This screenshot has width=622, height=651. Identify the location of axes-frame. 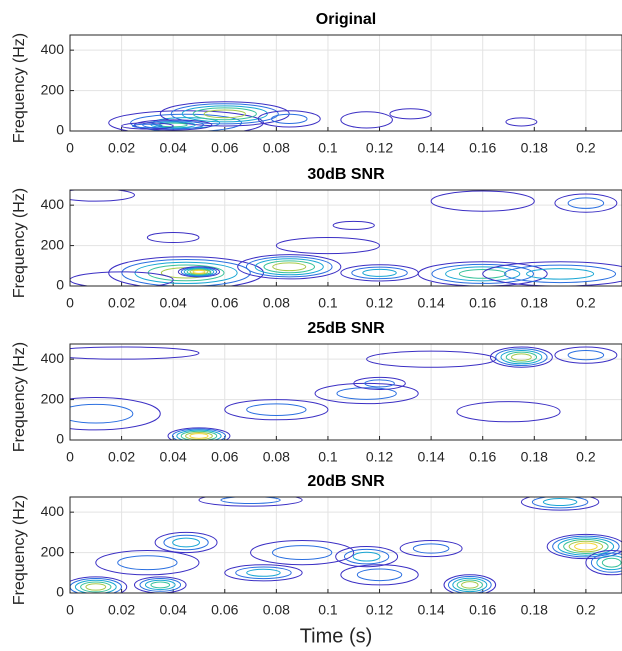
(345, 238).